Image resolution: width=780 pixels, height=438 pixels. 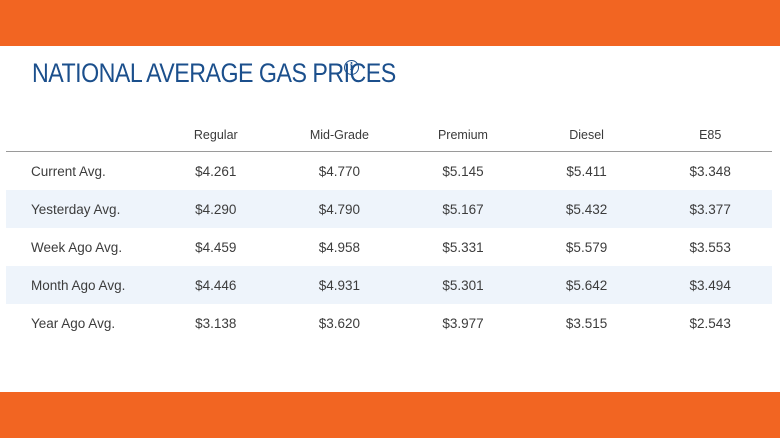 I want to click on info-icon: i, so click(x=351, y=67).